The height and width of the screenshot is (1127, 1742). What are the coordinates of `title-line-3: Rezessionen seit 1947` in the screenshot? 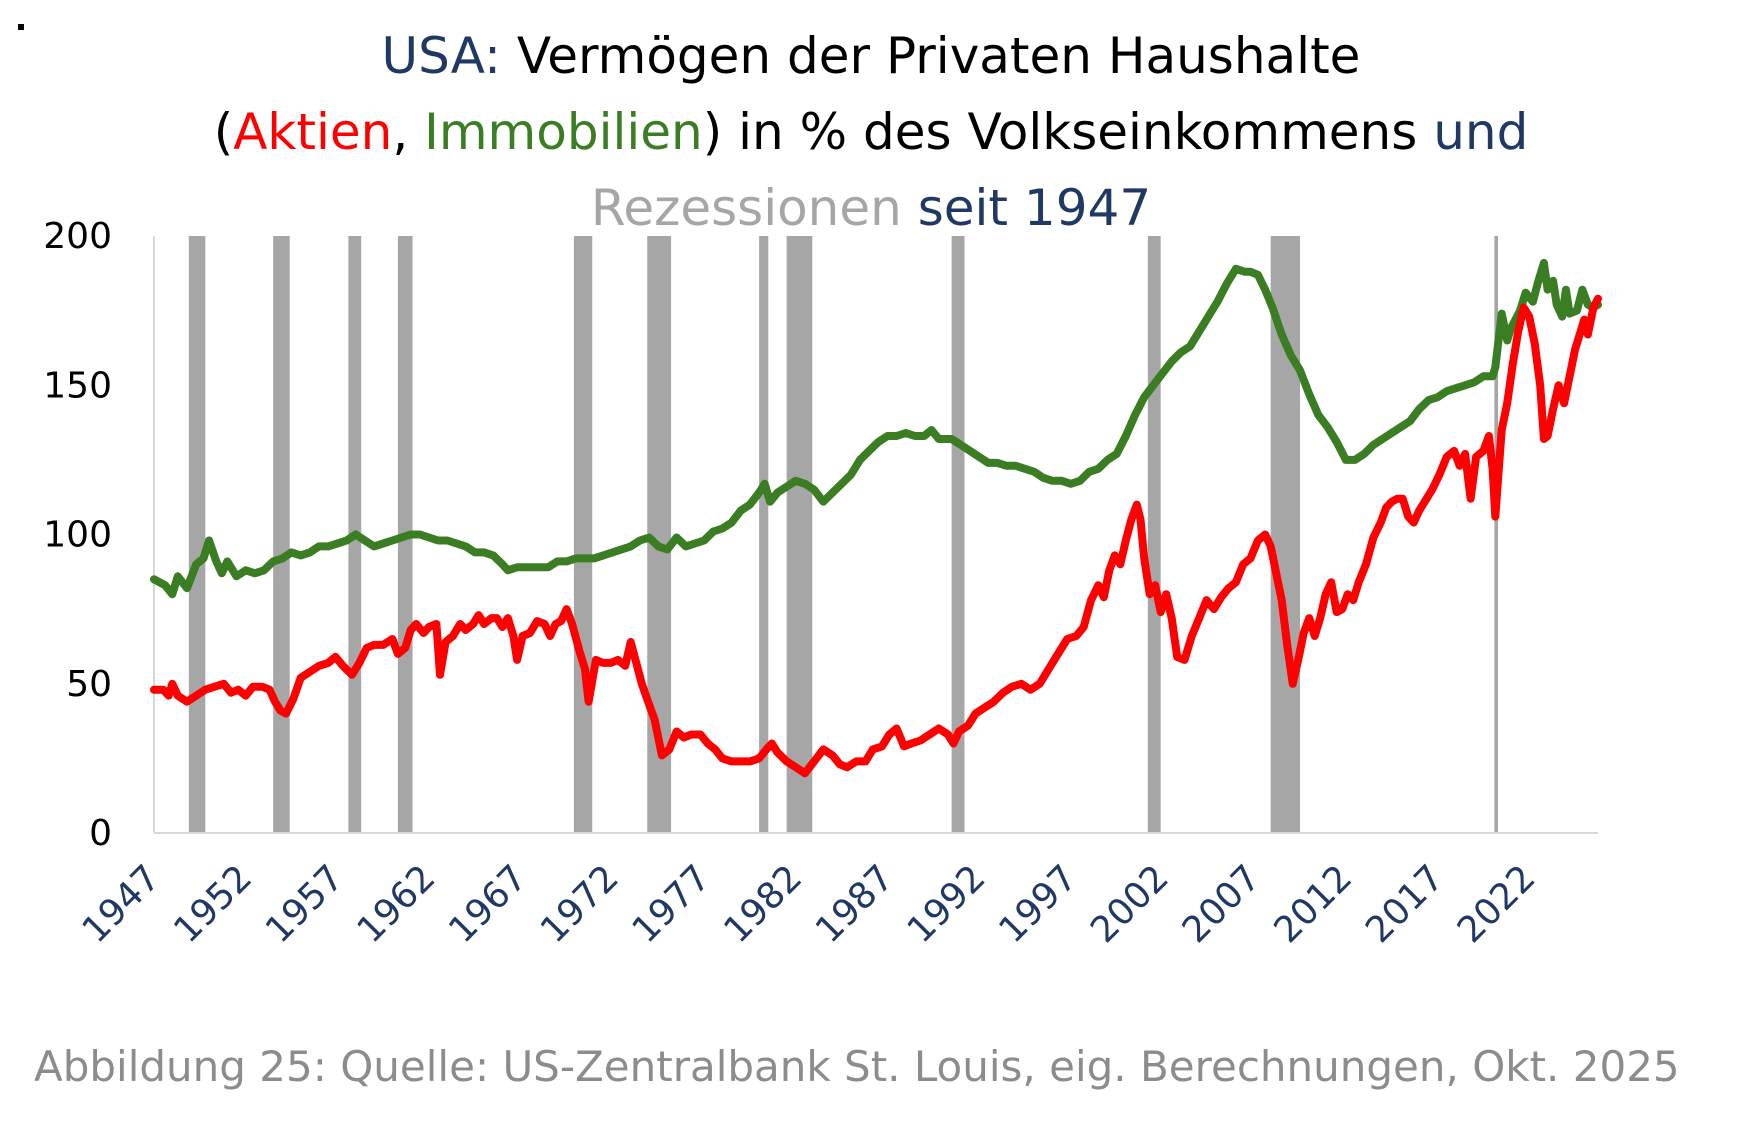 It's located at (871, 208).